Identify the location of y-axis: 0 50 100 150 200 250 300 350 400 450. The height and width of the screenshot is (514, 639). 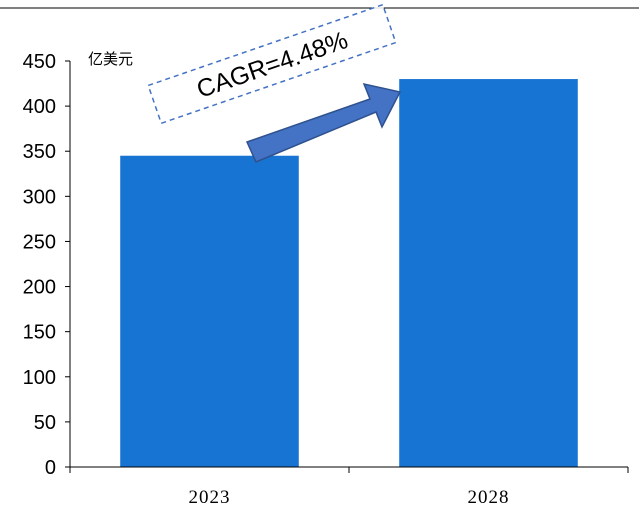
(47, 265).